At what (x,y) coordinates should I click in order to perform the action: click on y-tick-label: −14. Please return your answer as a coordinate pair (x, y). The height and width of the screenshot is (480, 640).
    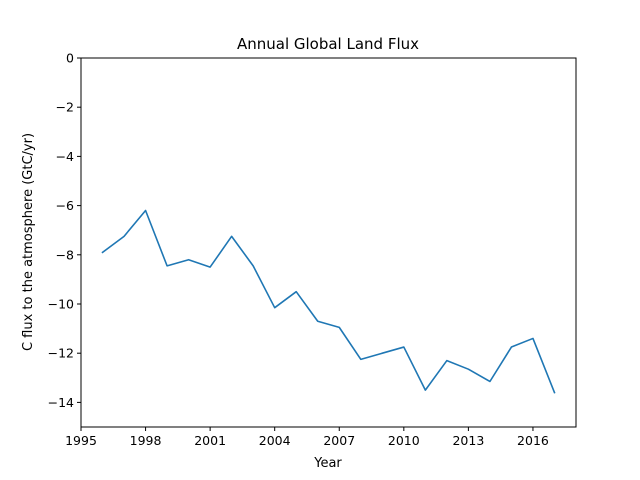
    Looking at the image, I should click on (61, 402).